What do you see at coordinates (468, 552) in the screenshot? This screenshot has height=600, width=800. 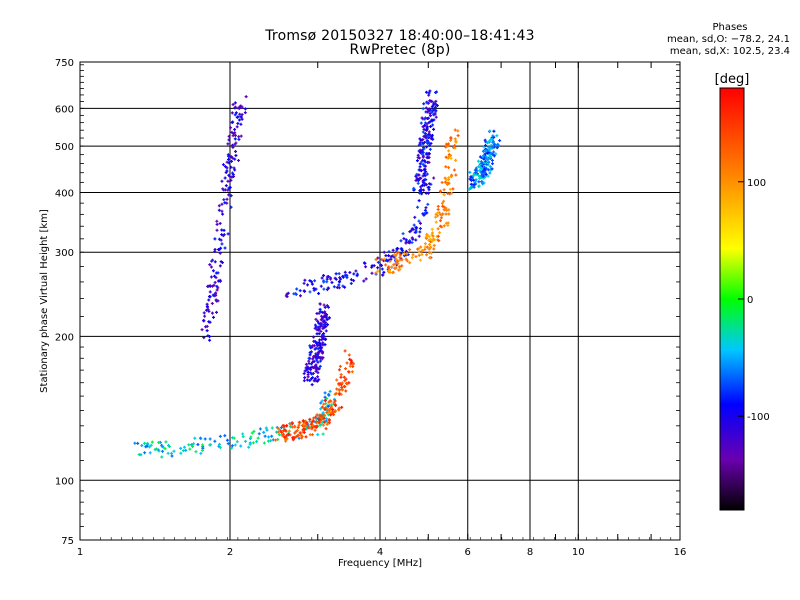 I see `x-tick-label: 6` at bounding box center [468, 552].